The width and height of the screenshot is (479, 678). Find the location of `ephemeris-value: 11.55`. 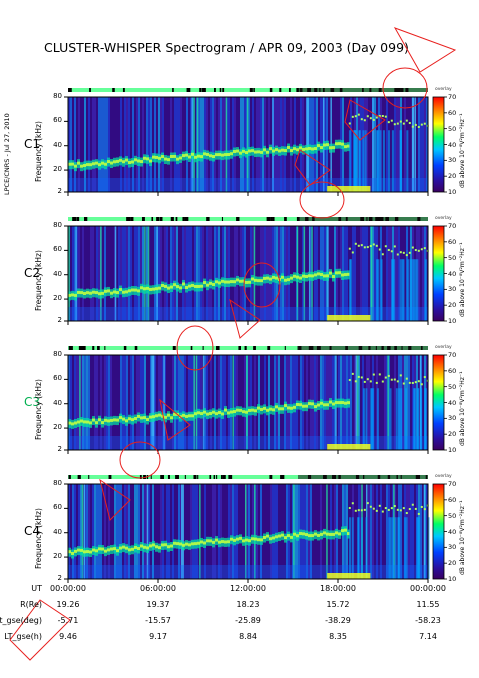

ephemeris-value: 11.55 is located at coordinates (428, 604).